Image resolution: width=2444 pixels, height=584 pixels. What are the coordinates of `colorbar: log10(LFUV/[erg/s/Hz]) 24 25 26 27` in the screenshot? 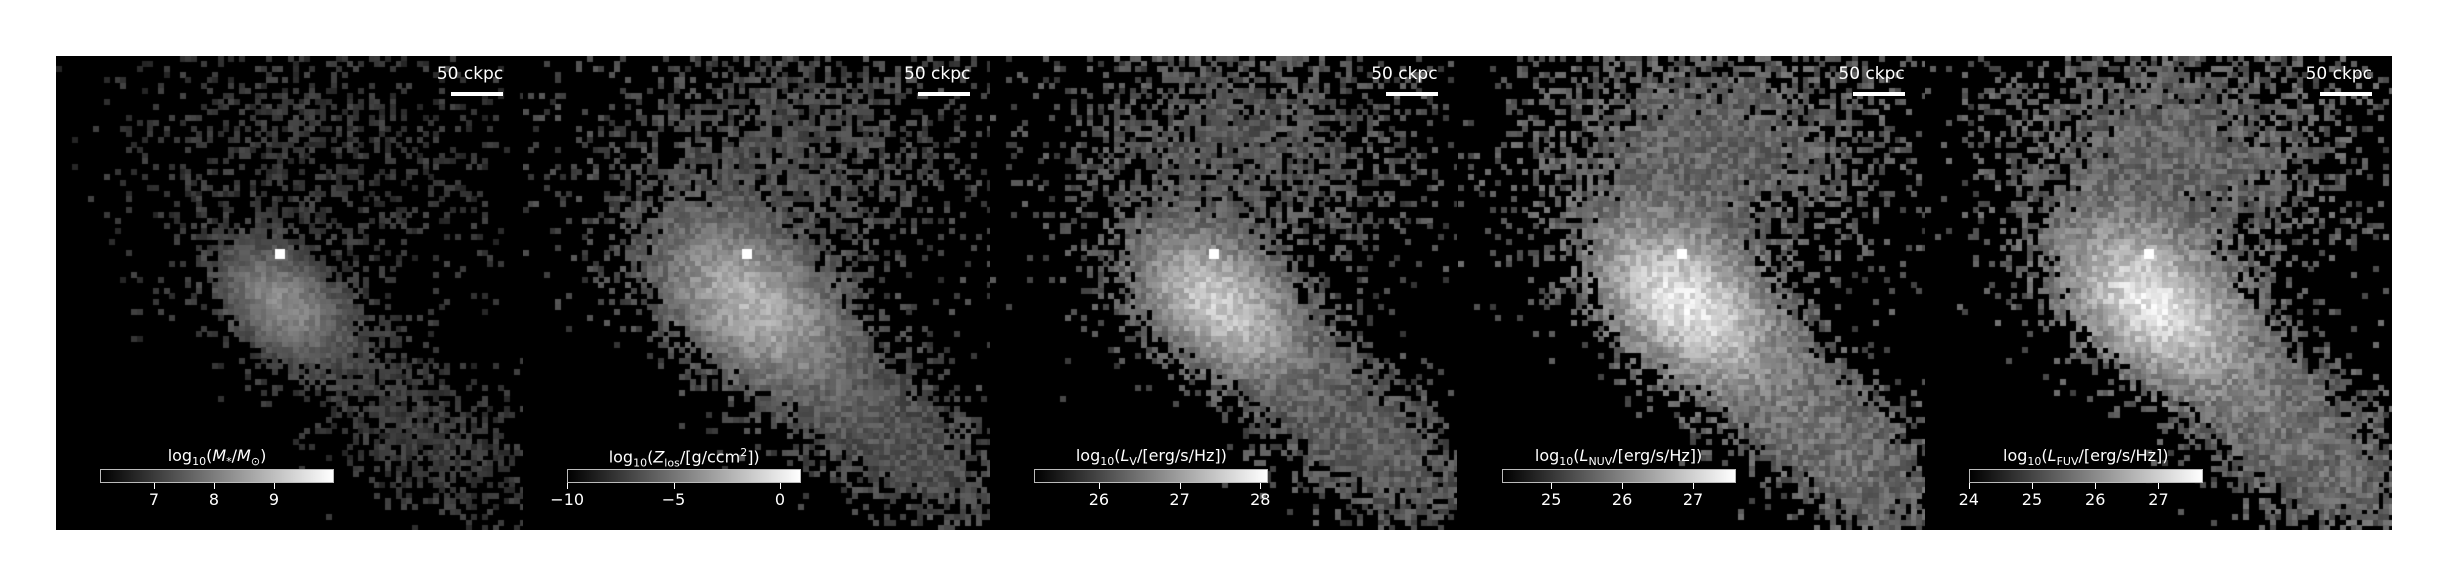 It's located at (2081, 481).